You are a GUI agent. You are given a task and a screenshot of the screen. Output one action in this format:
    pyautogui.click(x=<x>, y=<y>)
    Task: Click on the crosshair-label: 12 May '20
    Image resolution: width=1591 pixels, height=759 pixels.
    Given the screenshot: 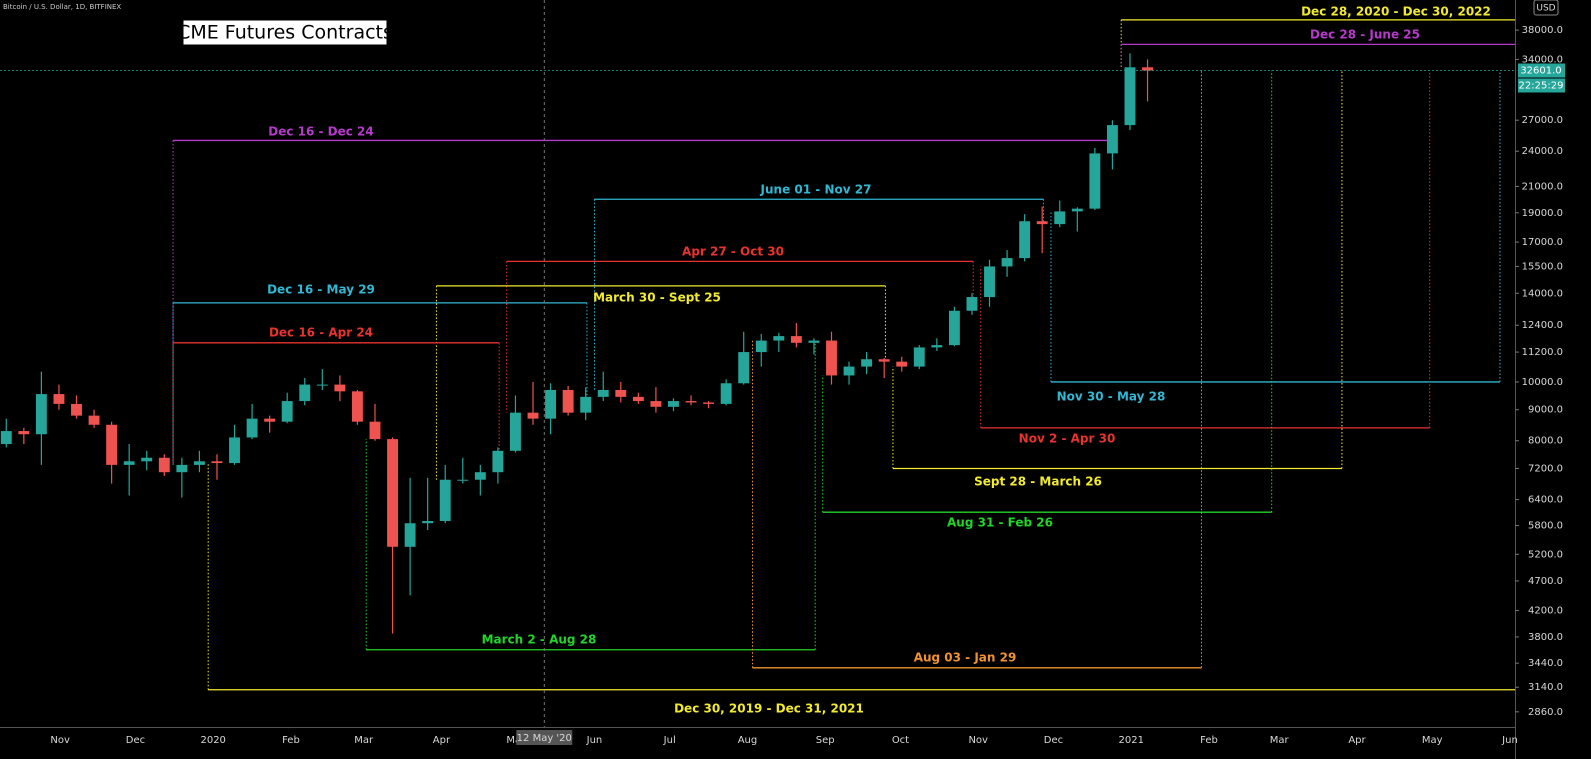 What is the action you would take?
    pyautogui.click(x=544, y=738)
    